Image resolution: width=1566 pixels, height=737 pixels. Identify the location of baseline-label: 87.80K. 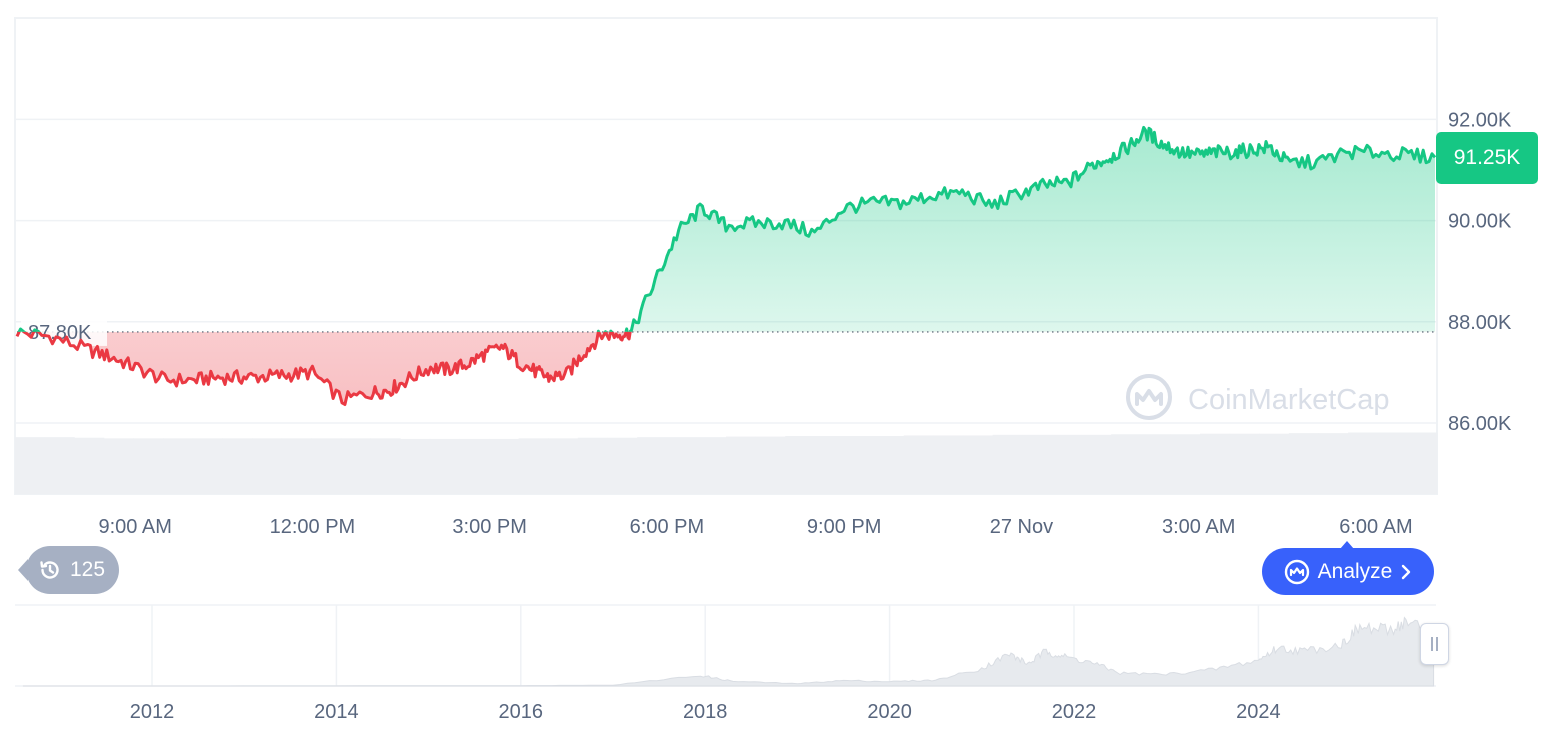
(60, 333).